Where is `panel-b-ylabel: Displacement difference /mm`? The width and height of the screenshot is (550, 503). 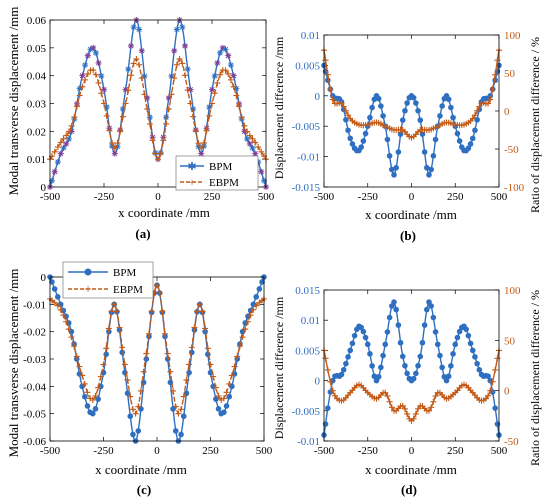 panel-b-ylabel: Displacement difference /mm is located at coordinates (279, 107).